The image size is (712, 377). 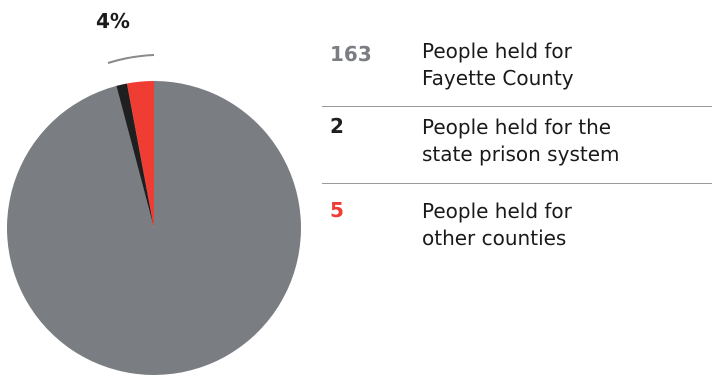 I want to click on annotation-percent-label: 4%, so click(x=113, y=21).